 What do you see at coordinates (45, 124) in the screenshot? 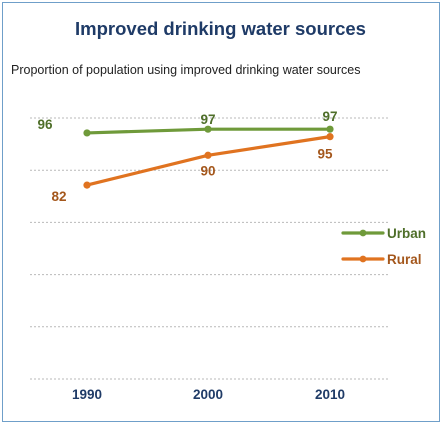
I see `data-label-urban: 96` at bounding box center [45, 124].